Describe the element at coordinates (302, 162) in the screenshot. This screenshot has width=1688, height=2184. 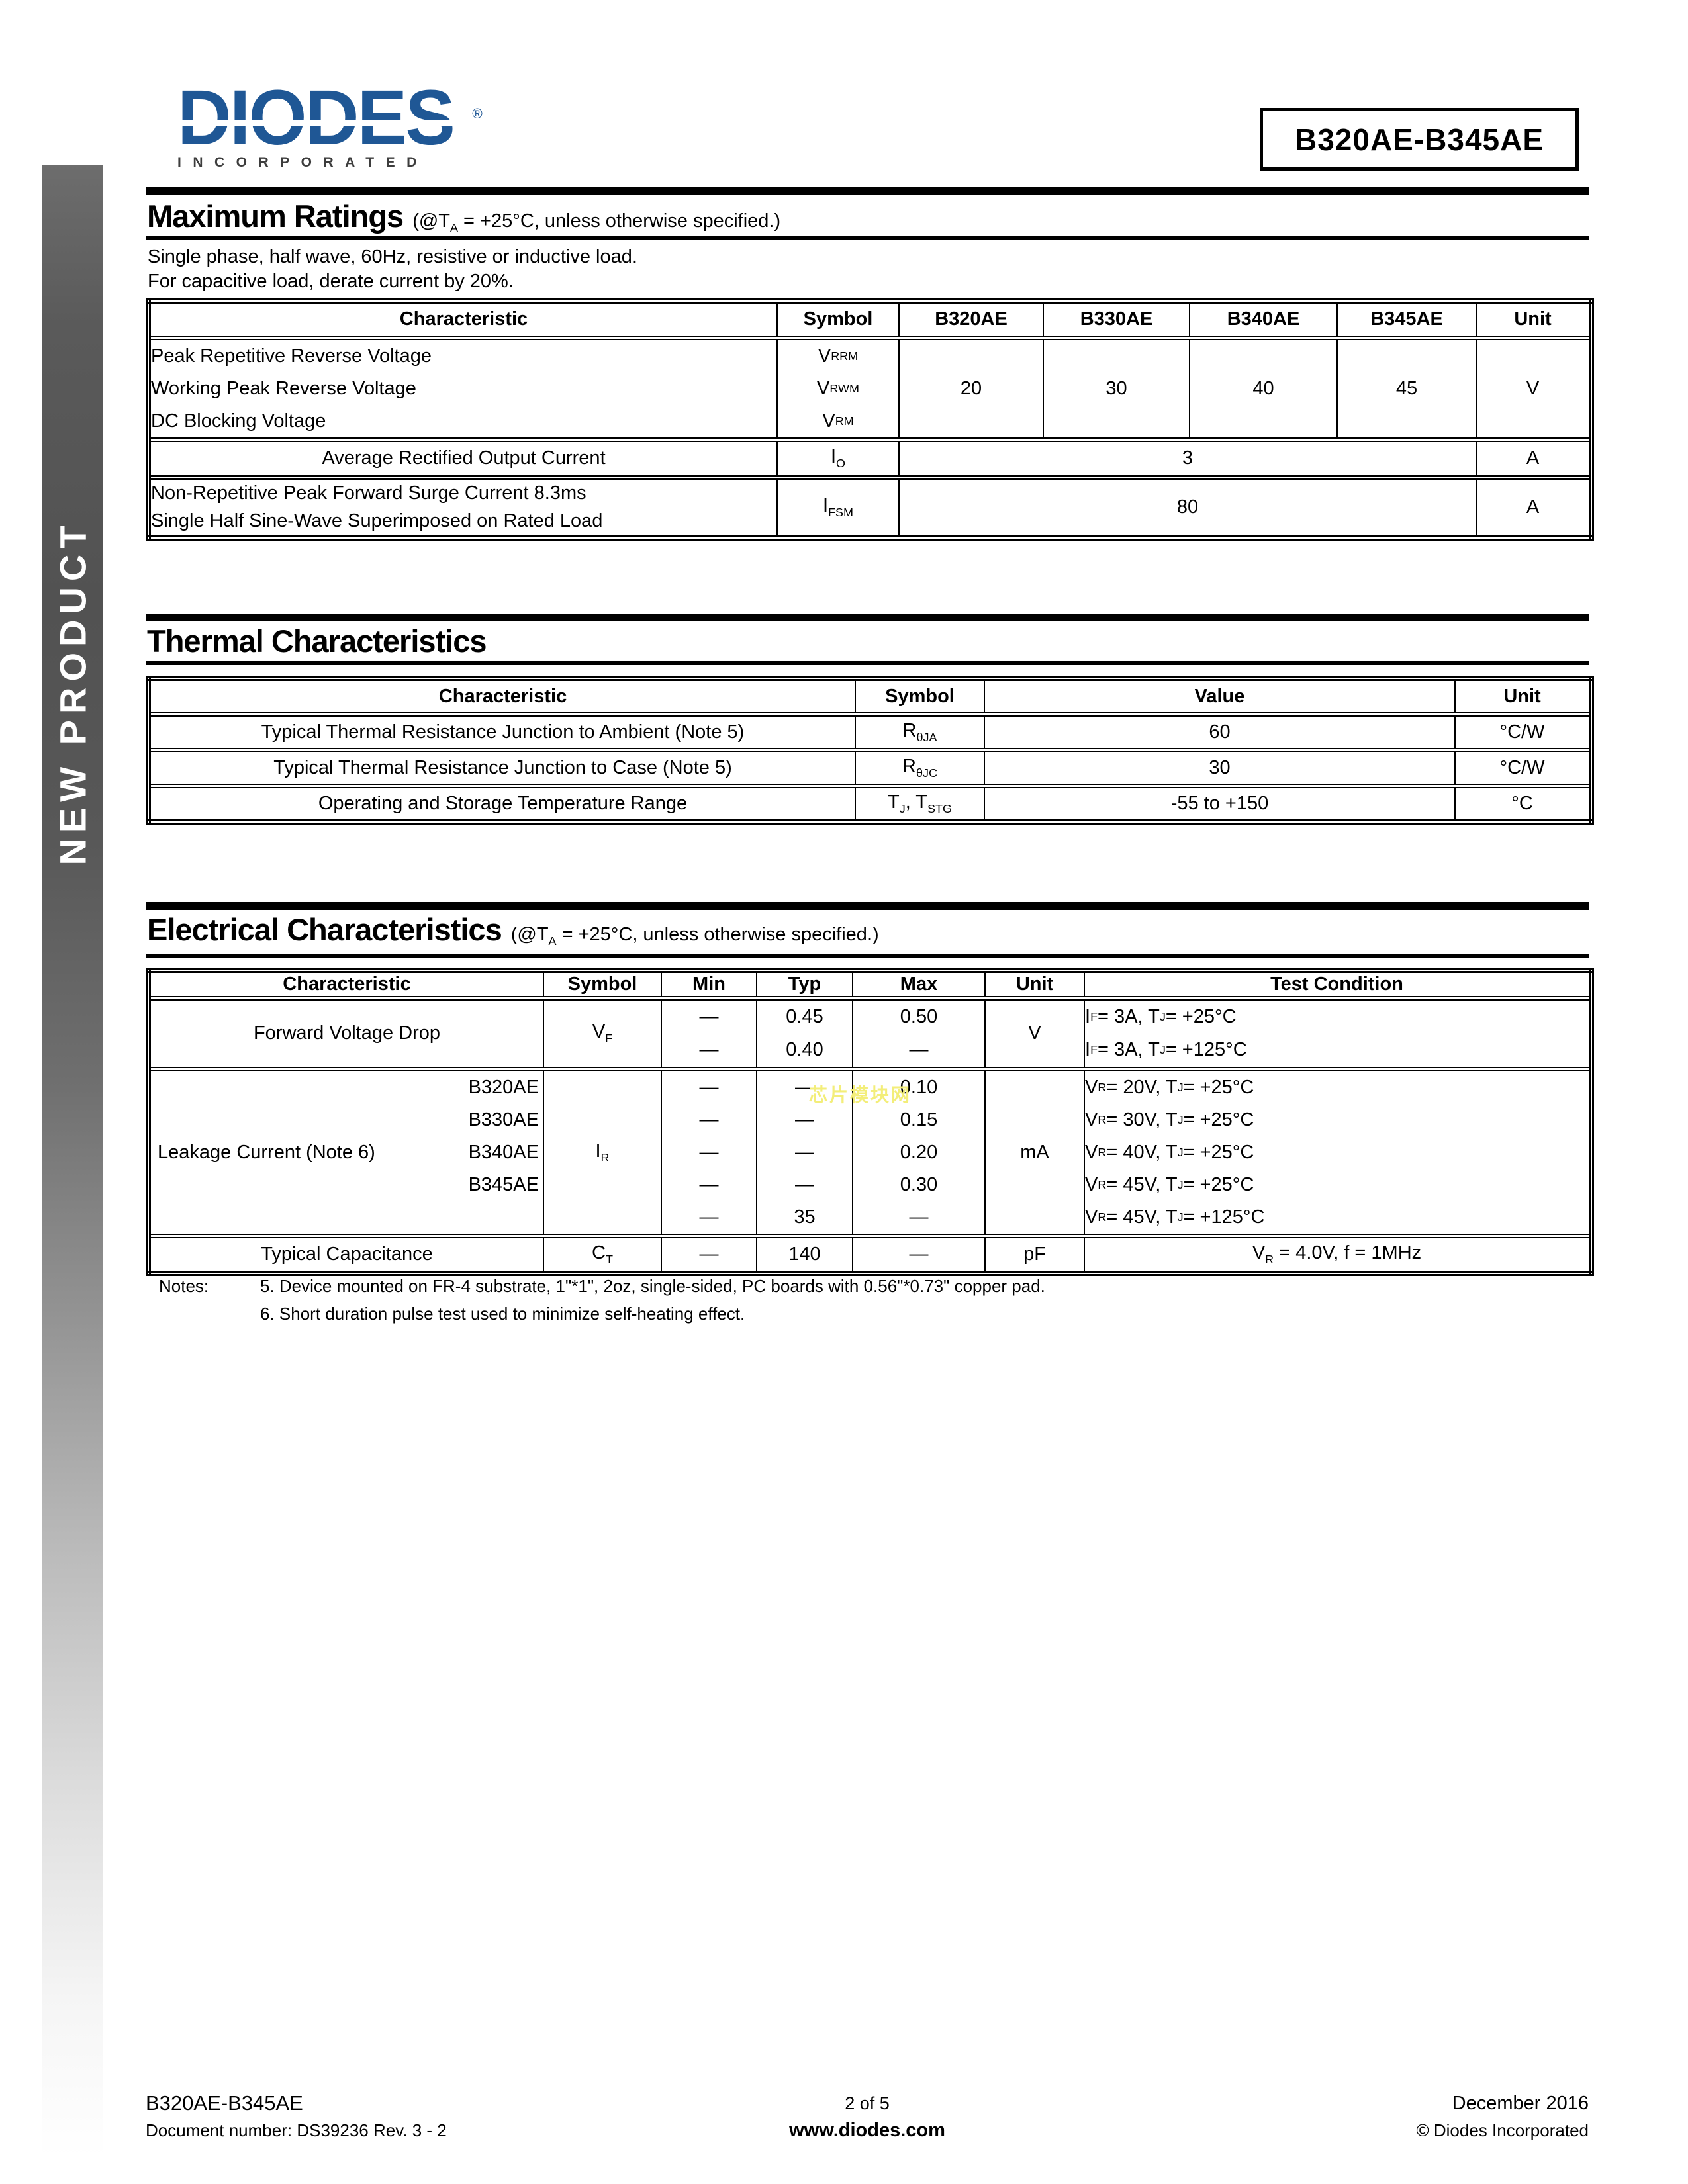
I see `diodes-logo-incorporated: INCORPORATED` at that location.